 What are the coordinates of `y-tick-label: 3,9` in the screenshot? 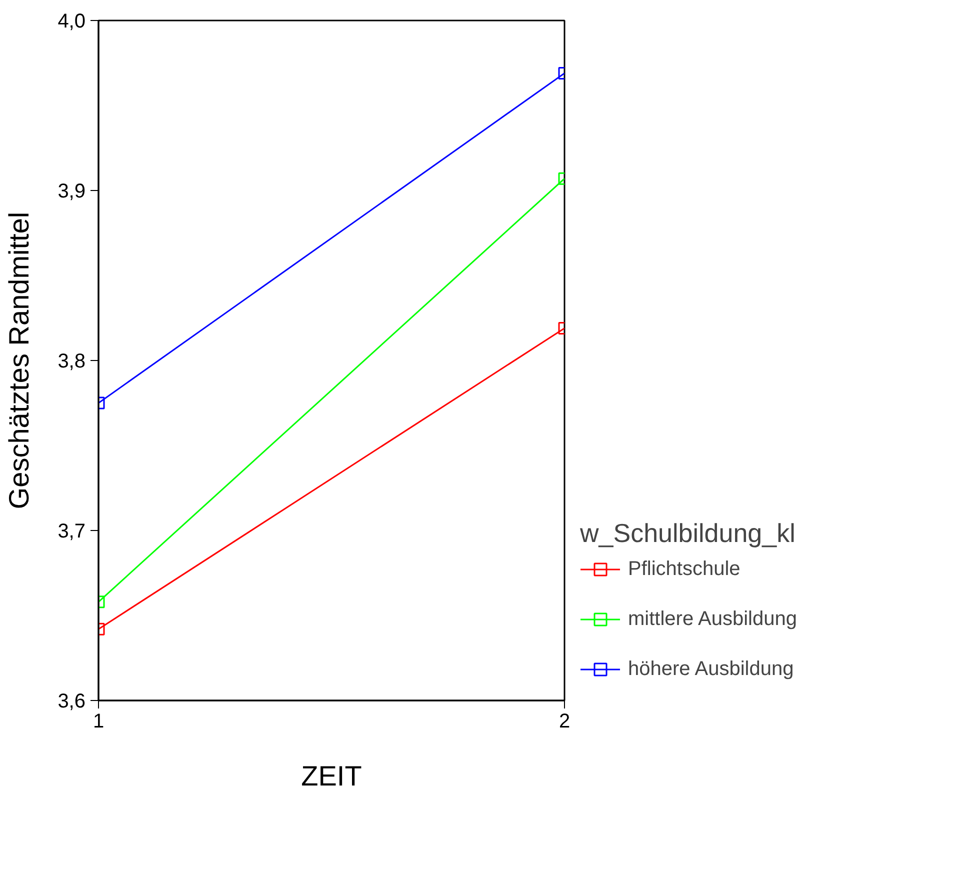 It's located at (72, 191).